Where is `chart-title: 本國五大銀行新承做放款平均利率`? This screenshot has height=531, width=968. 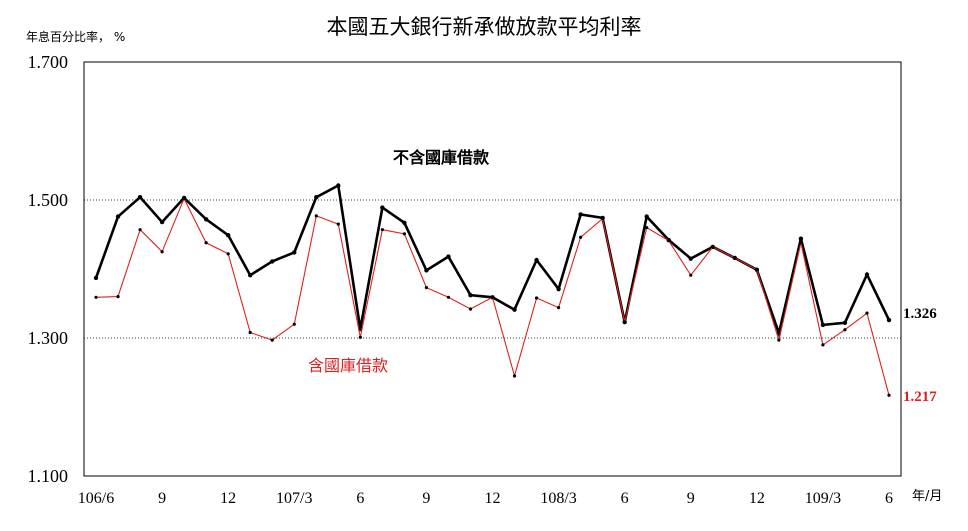 chart-title: 本國五大銀行新承做放款平均利率 is located at coordinates (484, 27).